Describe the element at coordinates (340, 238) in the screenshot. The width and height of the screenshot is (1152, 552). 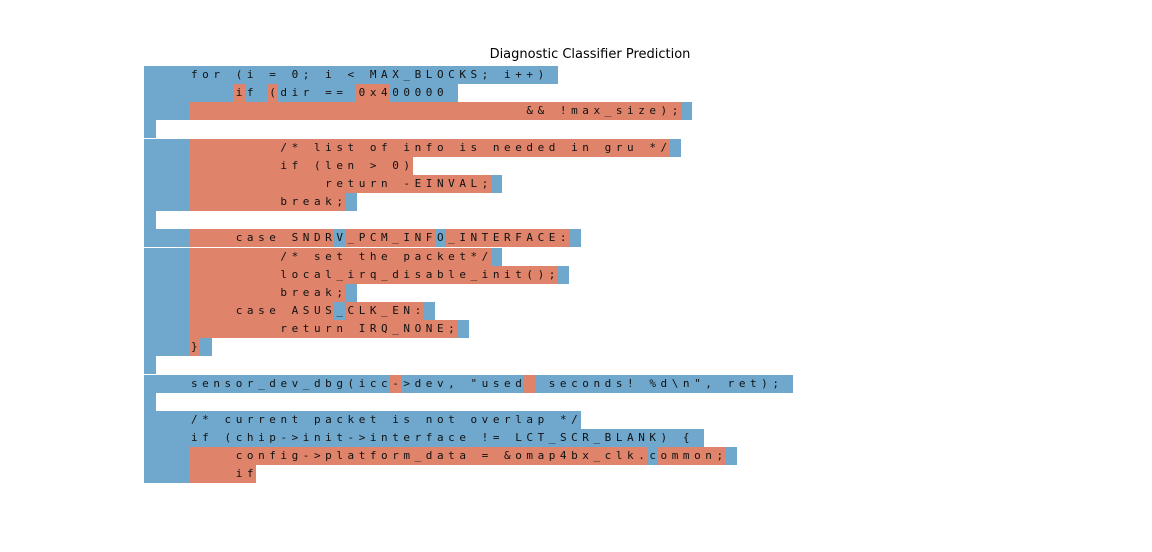
I see `token-blue: VV` at that location.